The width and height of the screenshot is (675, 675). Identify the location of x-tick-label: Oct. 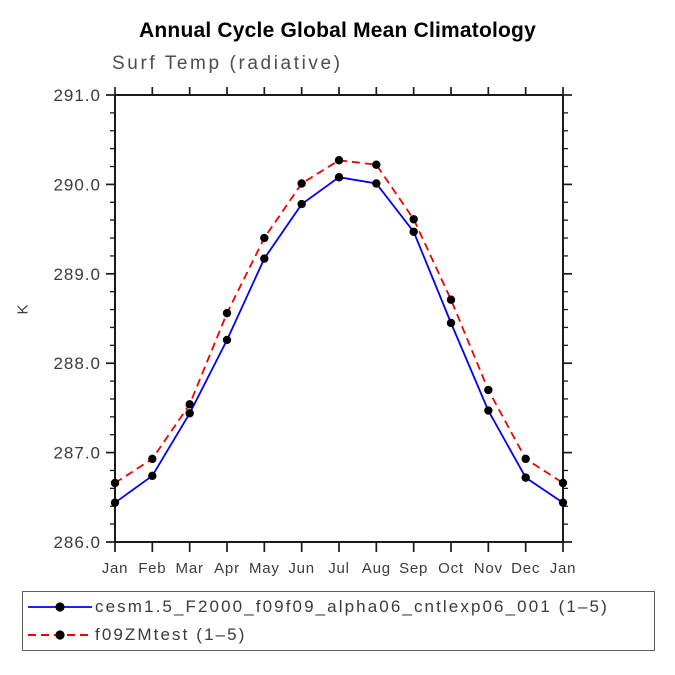
(451, 568).